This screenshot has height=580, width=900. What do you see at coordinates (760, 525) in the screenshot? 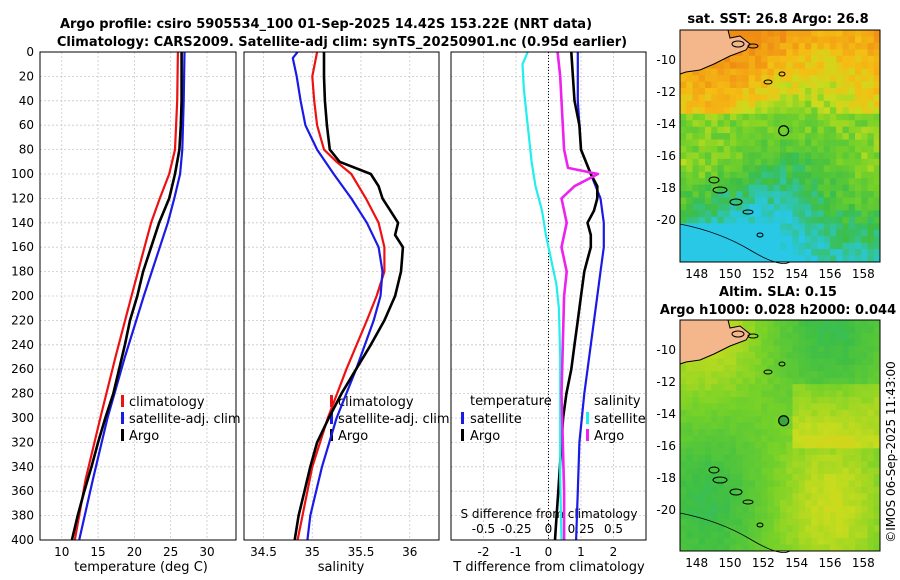
I see `island` at bounding box center [760, 525].